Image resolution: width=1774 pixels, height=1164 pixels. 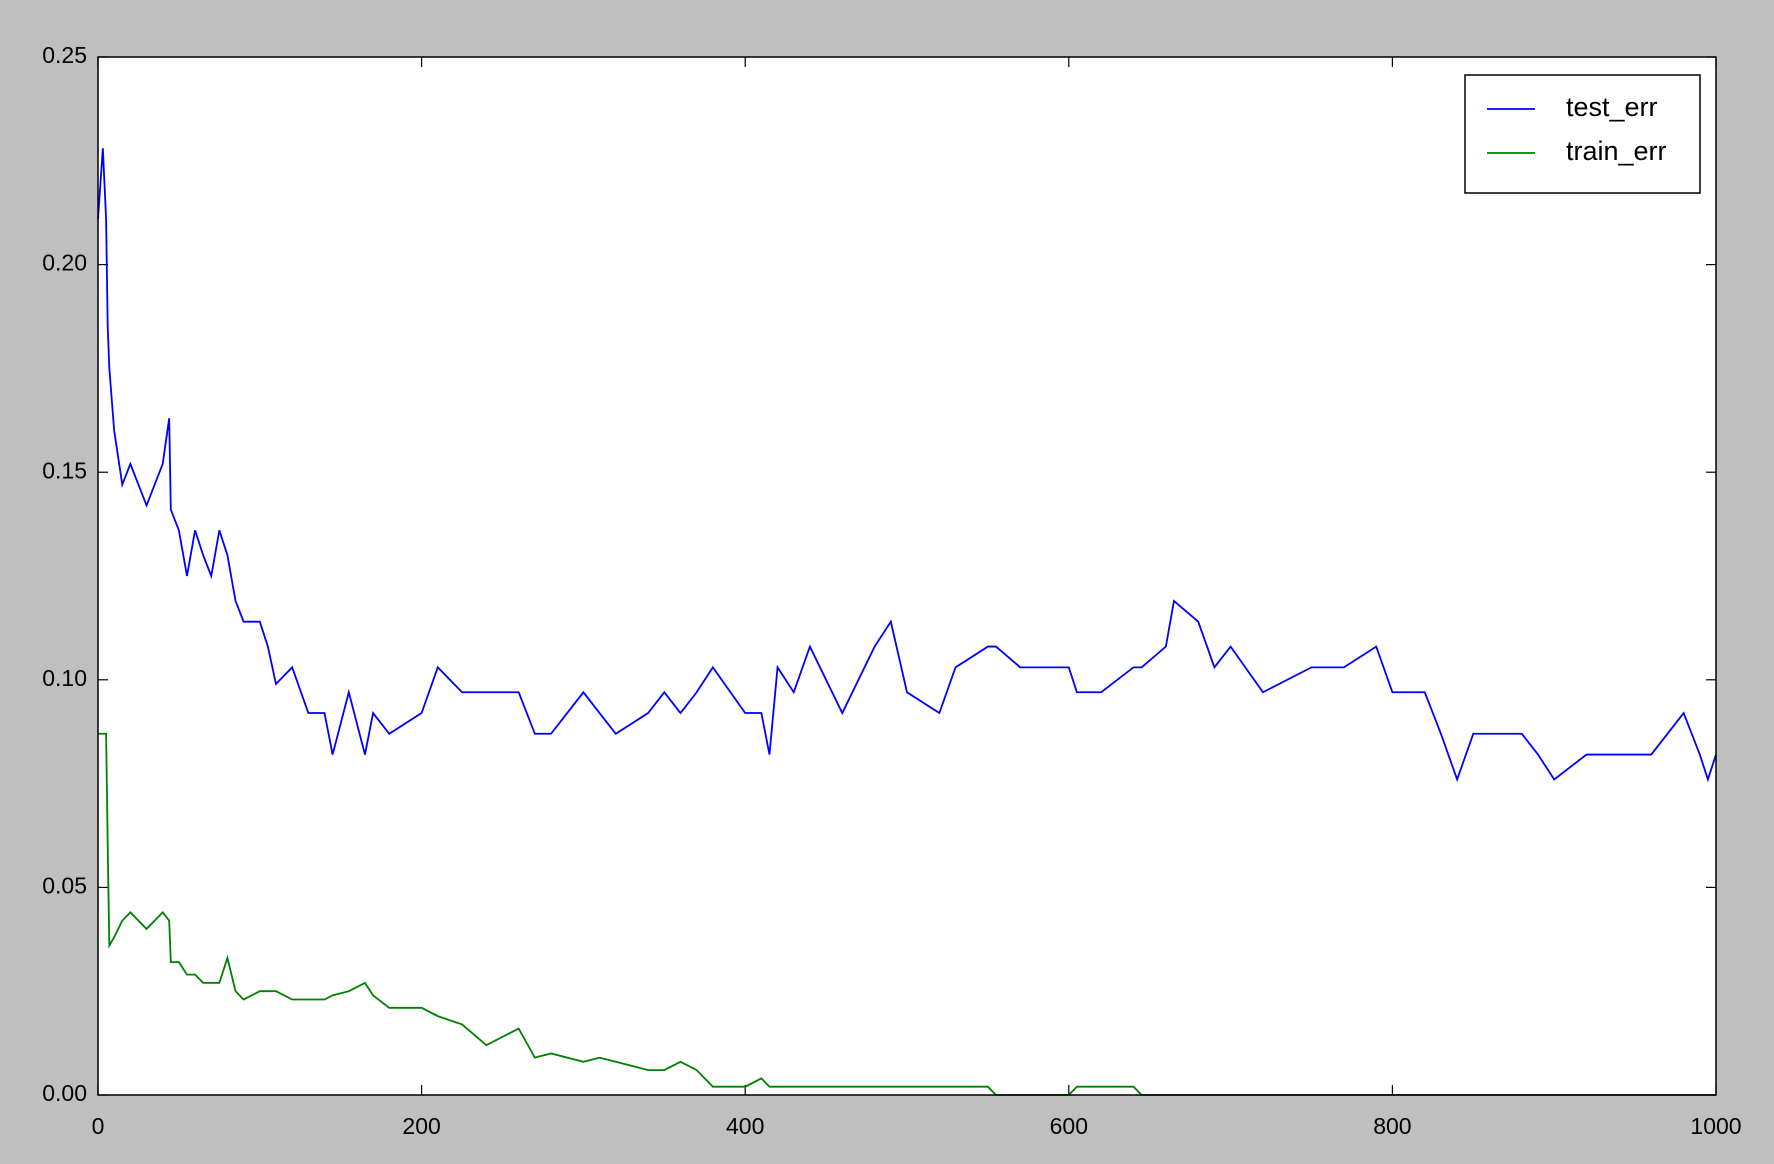 What do you see at coordinates (1582, 134) in the screenshot?
I see `legend-box` at bounding box center [1582, 134].